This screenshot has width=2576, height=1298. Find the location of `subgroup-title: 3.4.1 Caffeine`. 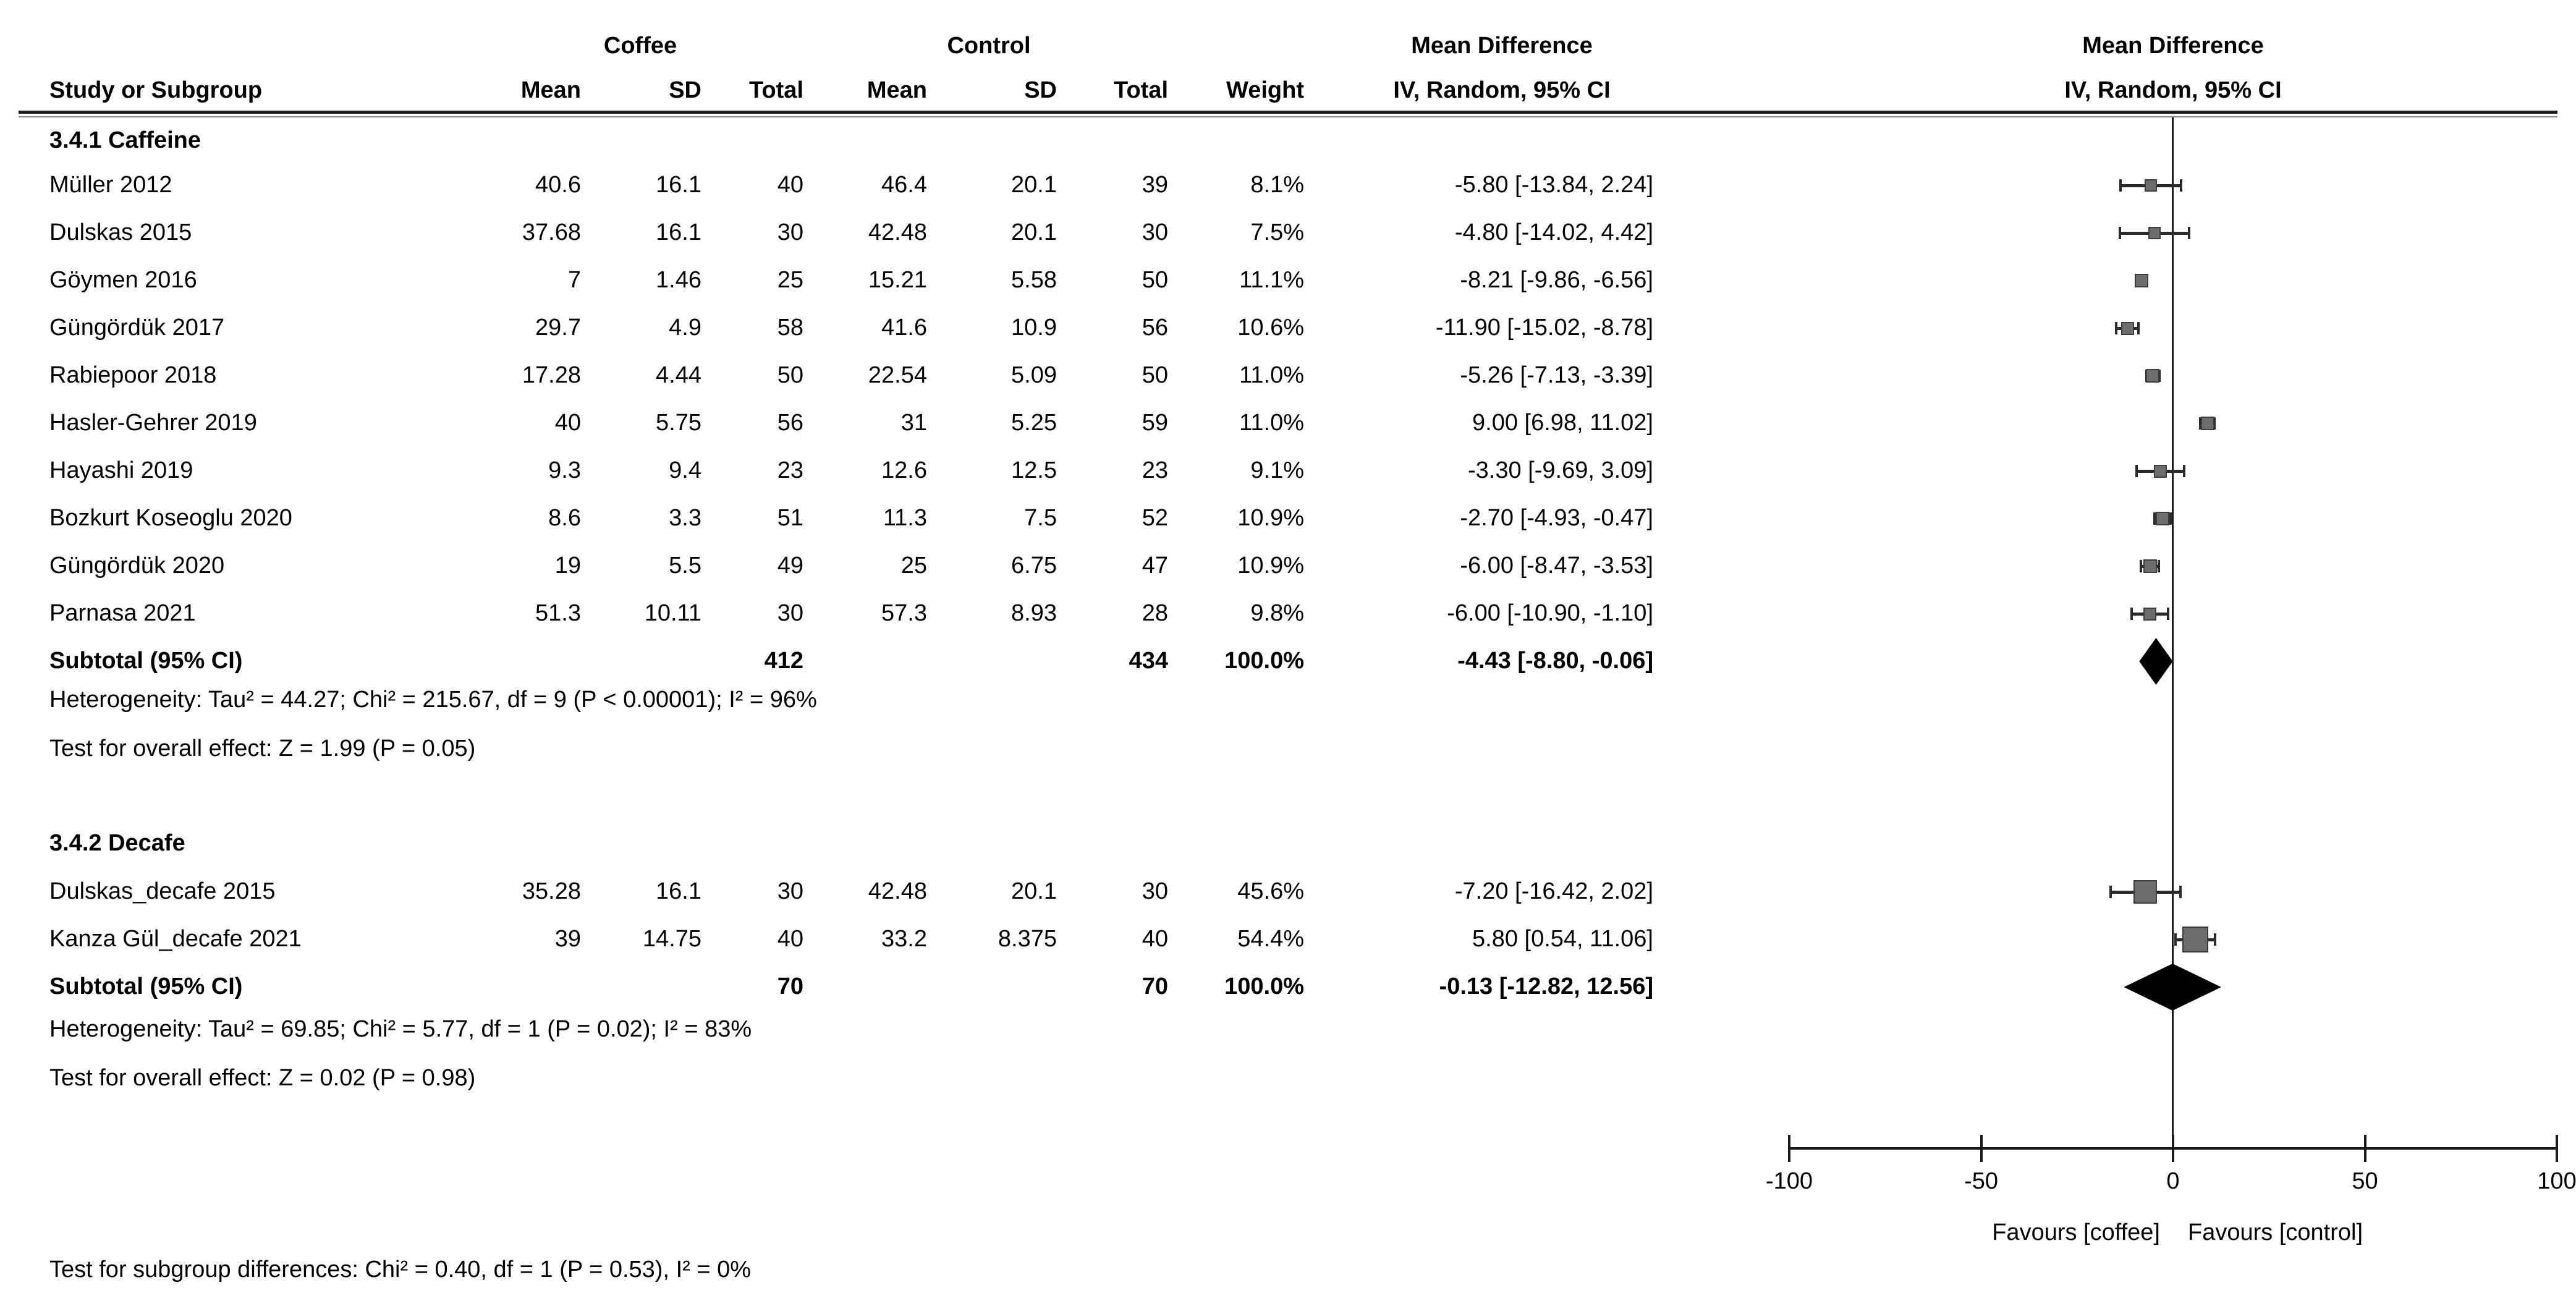

subgroup-title: 3.4.1 Caffeine is located at coordinates (125, 141).